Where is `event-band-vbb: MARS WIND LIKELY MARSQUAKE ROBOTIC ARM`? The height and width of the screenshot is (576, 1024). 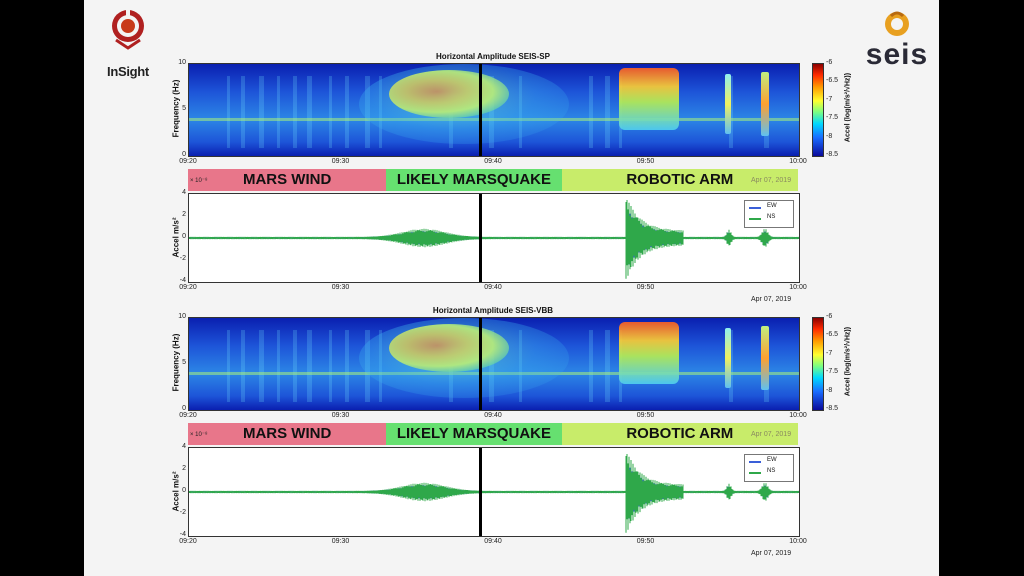 event-band-vbb: MARS WIND LIKELY MARSQUAKE ROBOTIC ARM is located at coordinates (493, 434).